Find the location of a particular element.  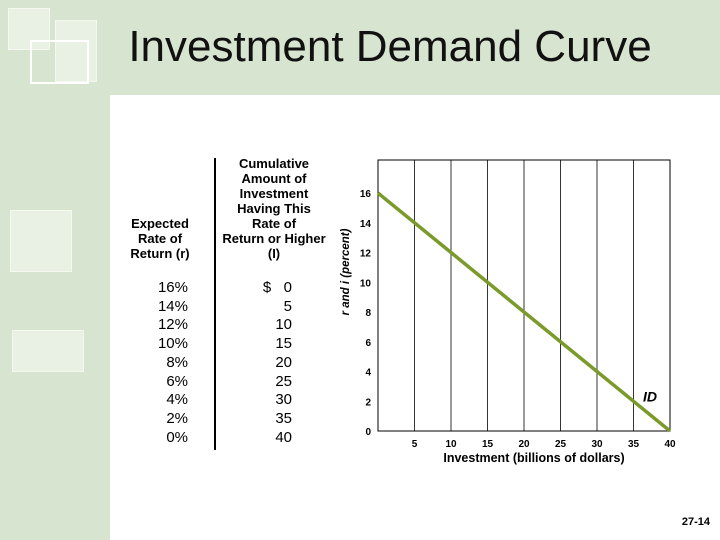

table-cell-rate: 4% is located at coordinates (177, 400).